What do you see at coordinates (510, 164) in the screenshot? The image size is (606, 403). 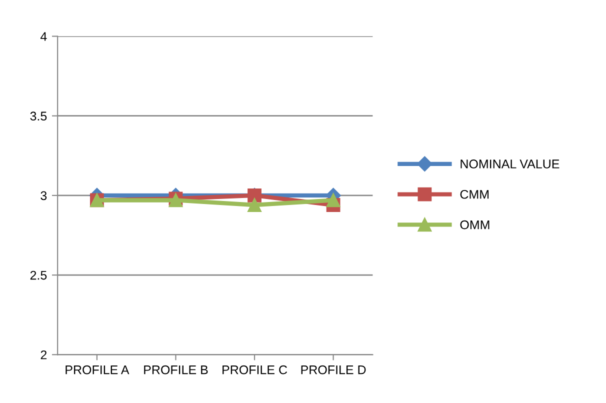 I see `legend-label: NOMINAL VALUE` at bounding box center [510, 164].